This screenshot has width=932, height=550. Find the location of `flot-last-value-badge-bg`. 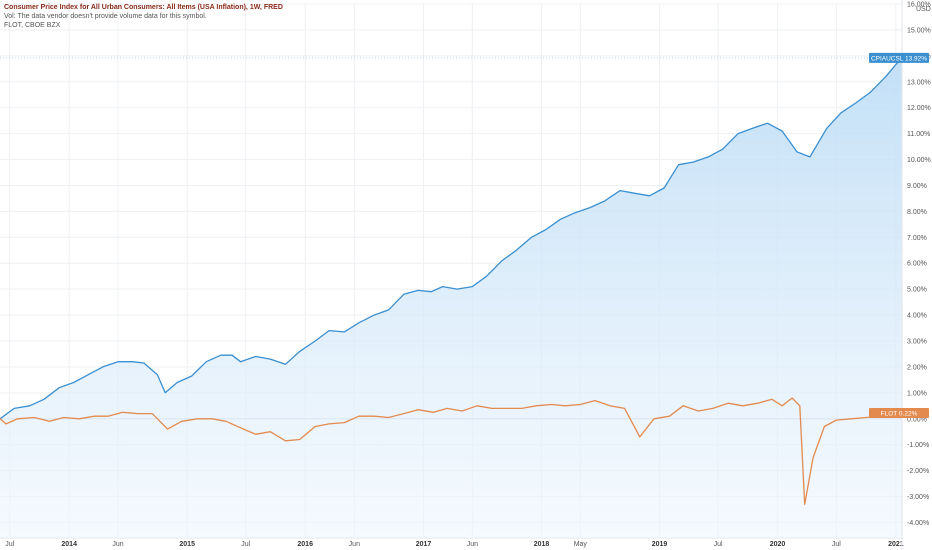

flot-last-value-badge-bg is located at coordinates (899, 413).